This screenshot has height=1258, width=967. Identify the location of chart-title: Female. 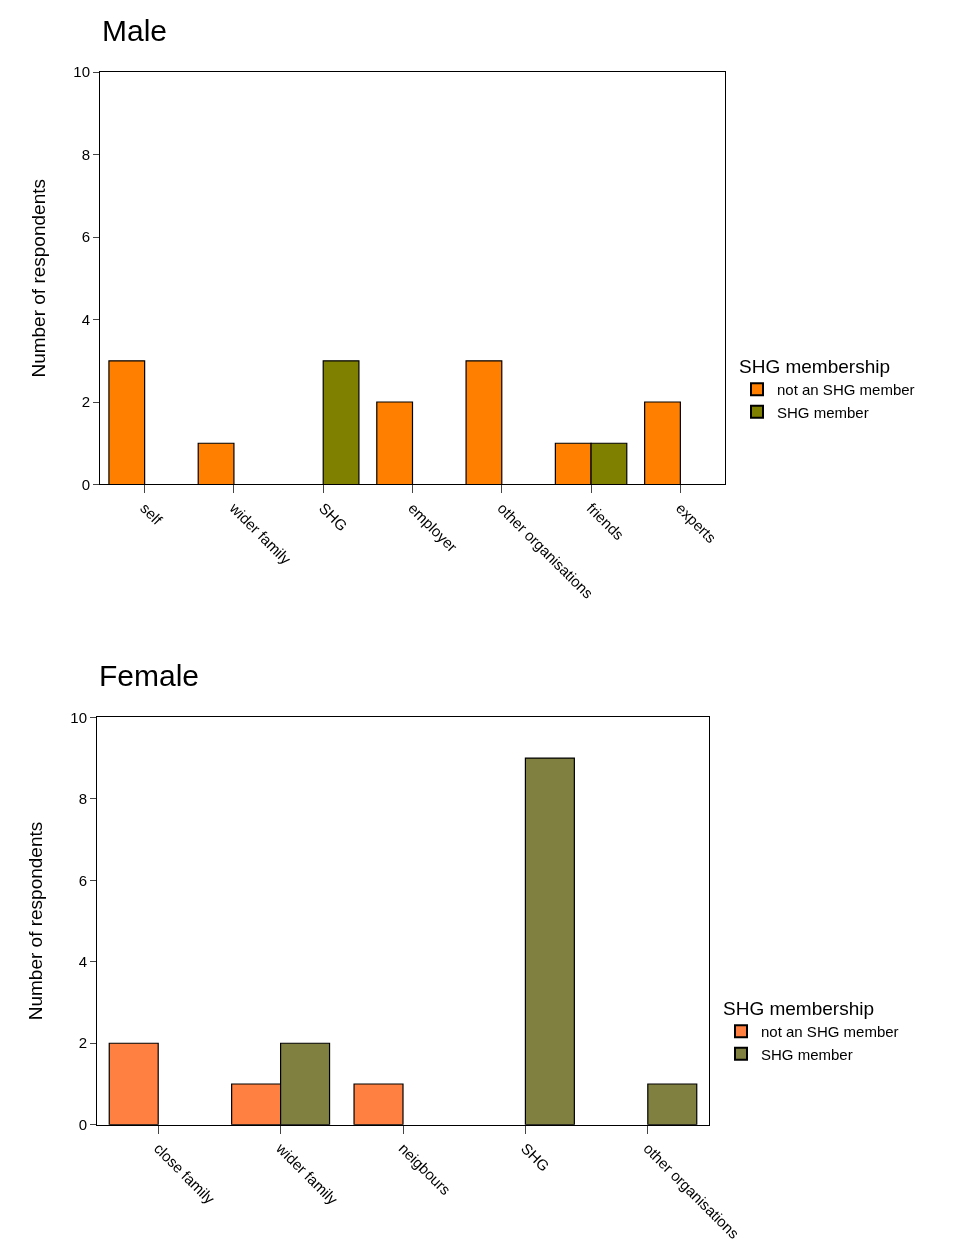
(149, 675).